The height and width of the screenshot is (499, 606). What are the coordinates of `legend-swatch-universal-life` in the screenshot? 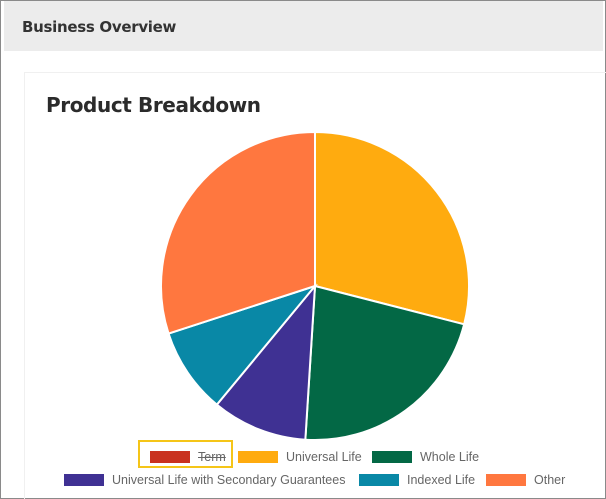 It's located at (258, 457).